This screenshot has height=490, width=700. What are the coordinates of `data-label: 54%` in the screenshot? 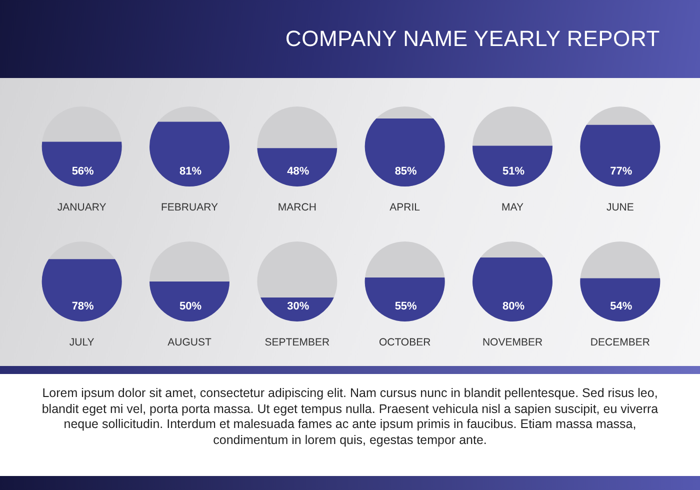 It's located at (621, 306).